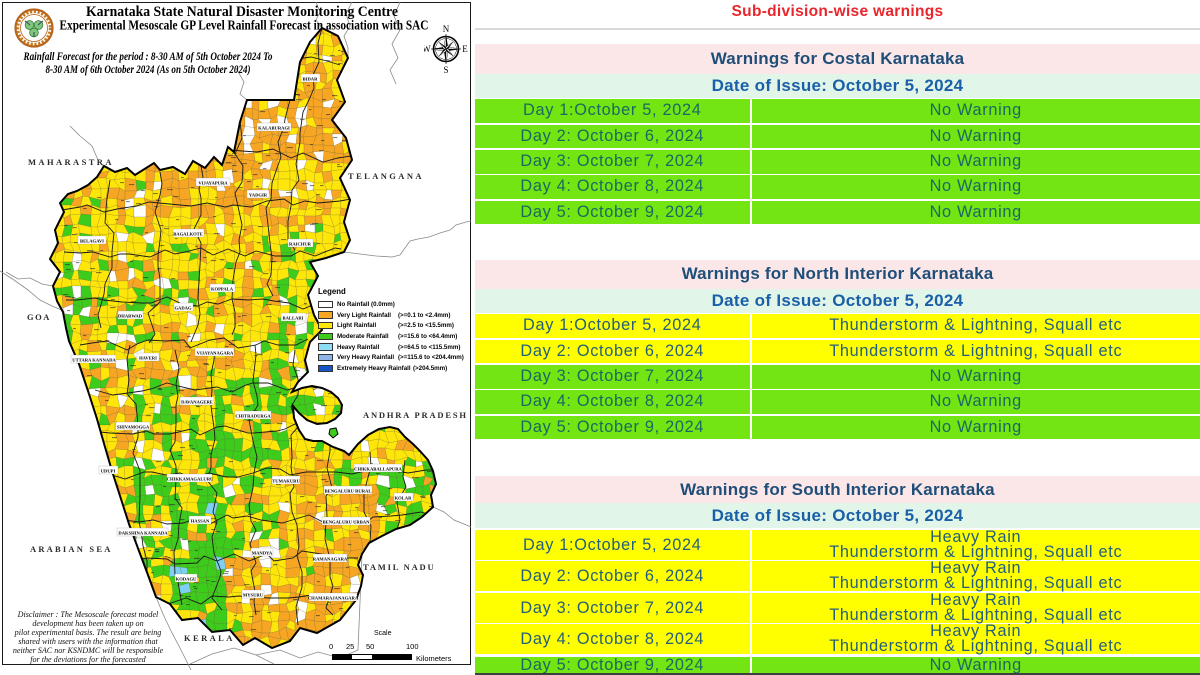 The image size is (1200, 675). What do you see at coordinates (130, 315) in the screenshot?
I see `svg-text: DHARWAD` at bounding box center [130, 315].